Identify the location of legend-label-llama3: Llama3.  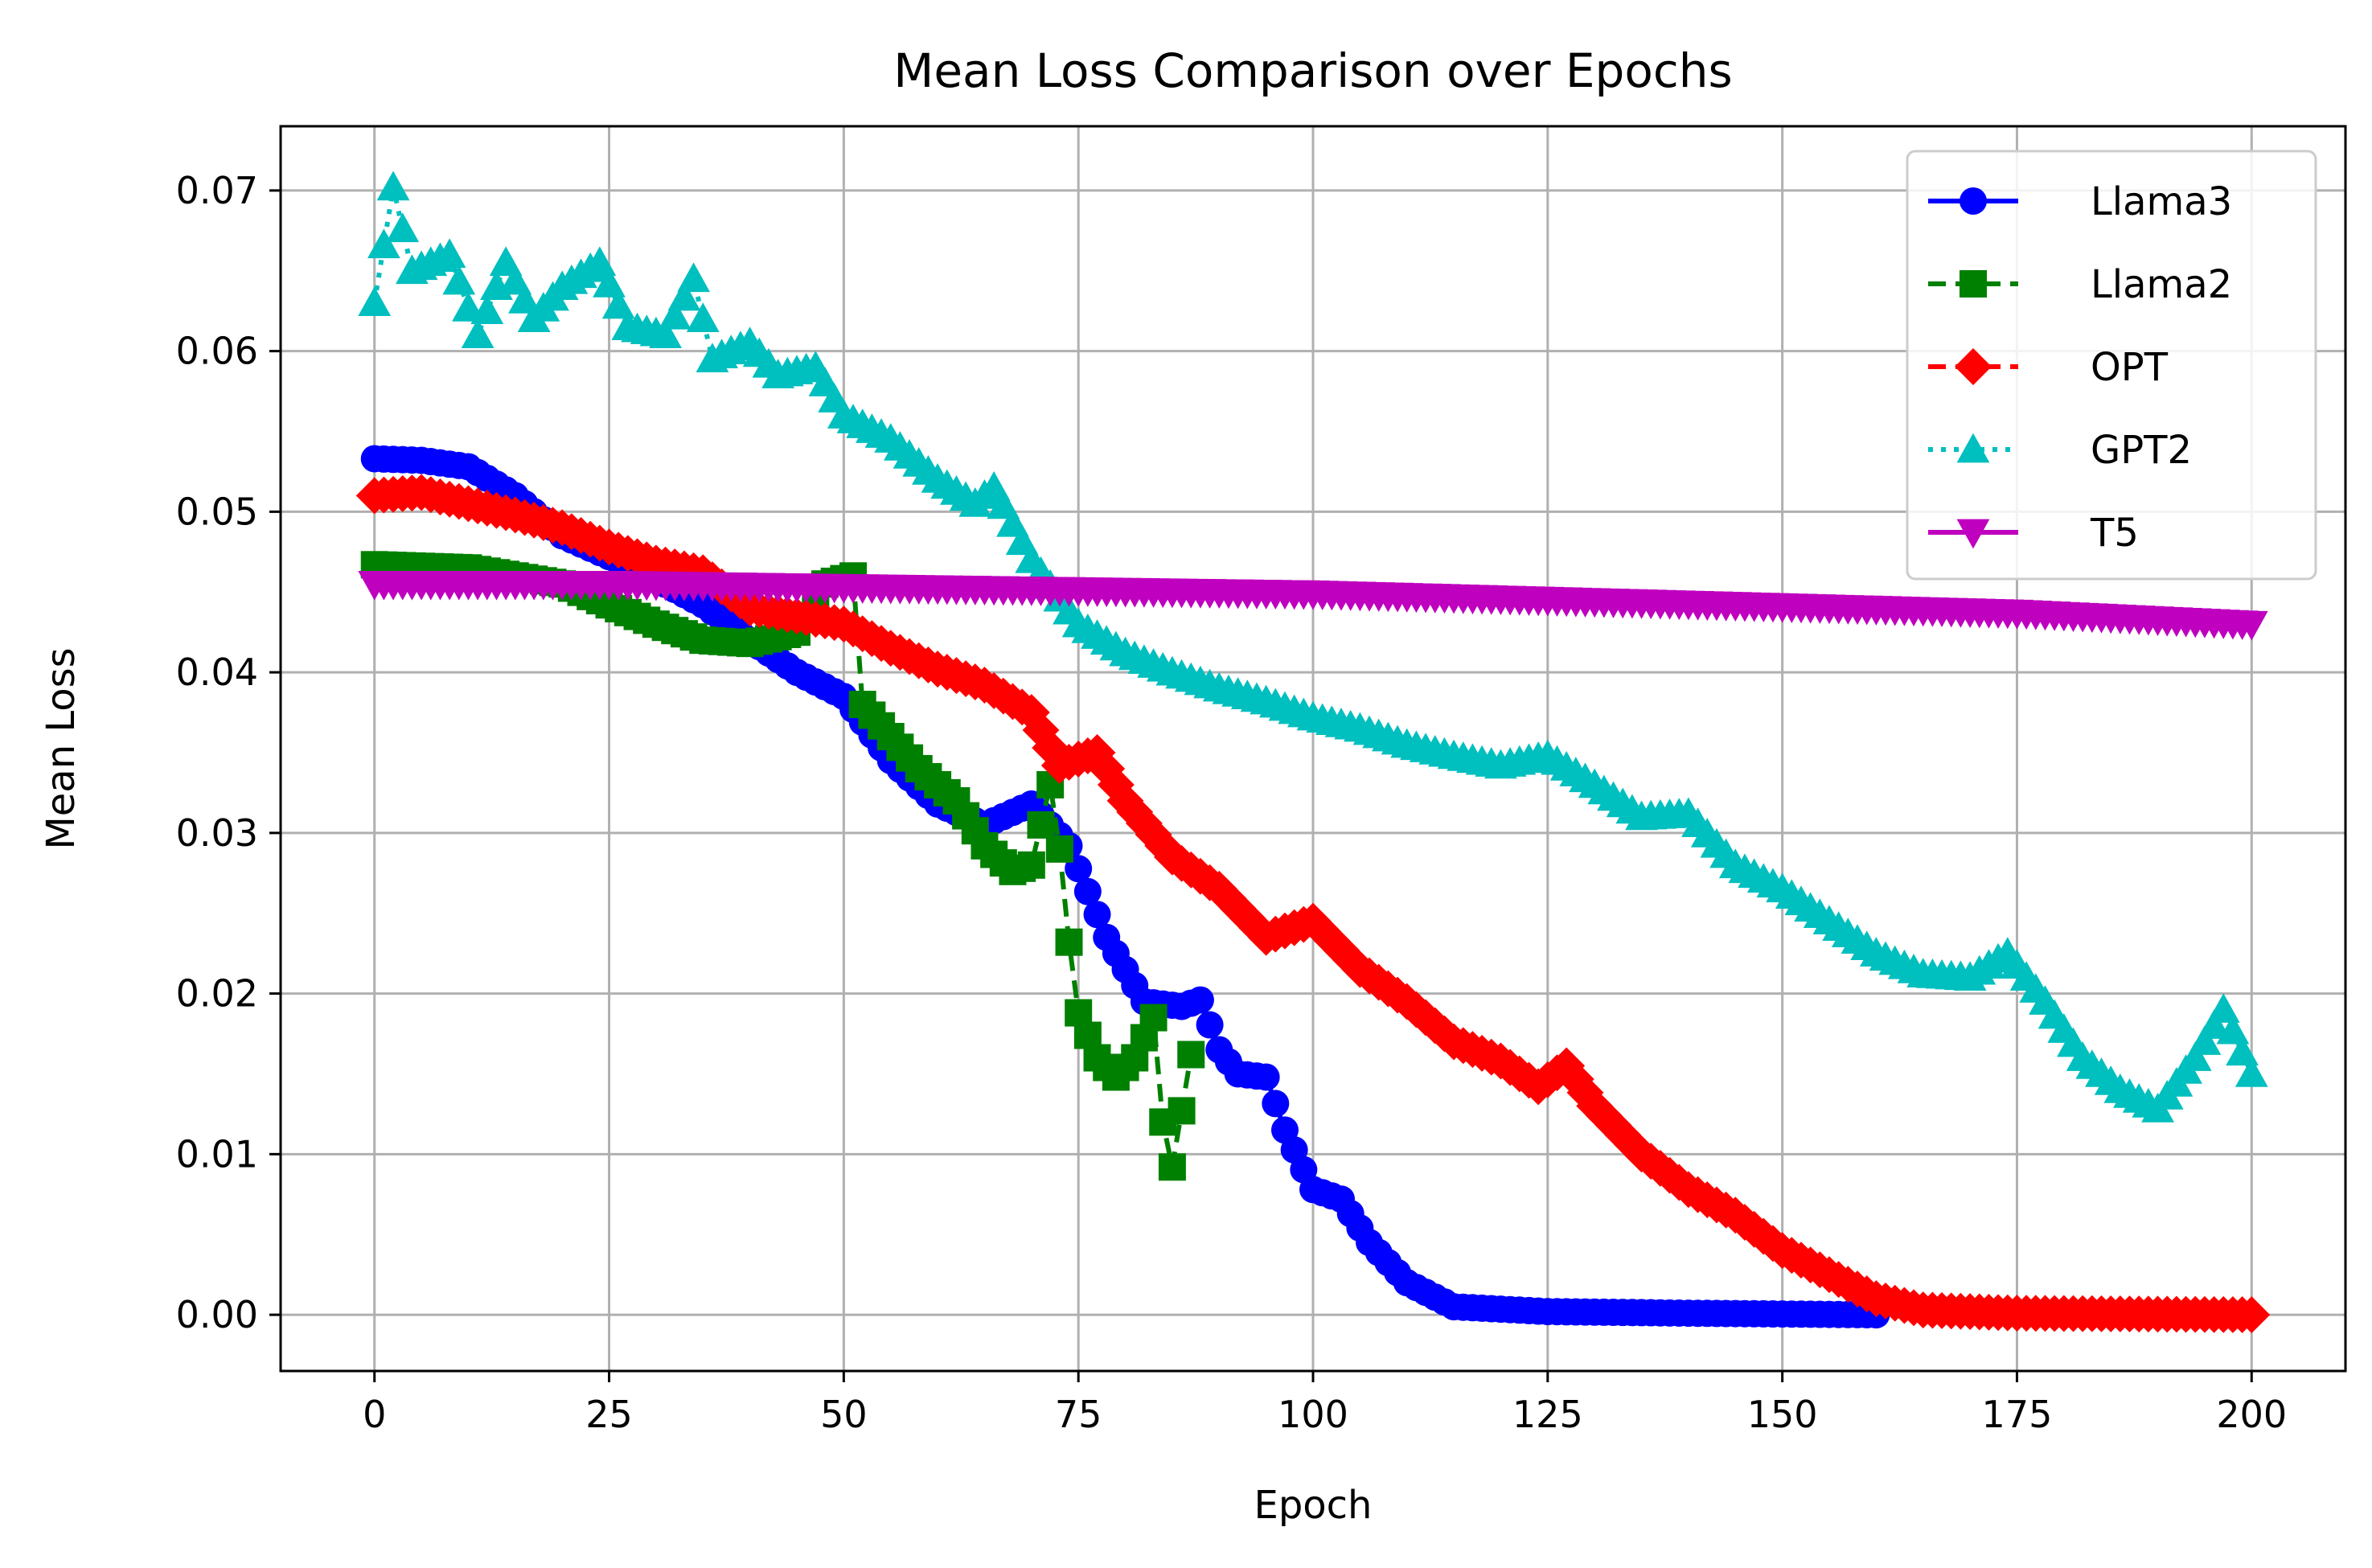
(2161, 201).